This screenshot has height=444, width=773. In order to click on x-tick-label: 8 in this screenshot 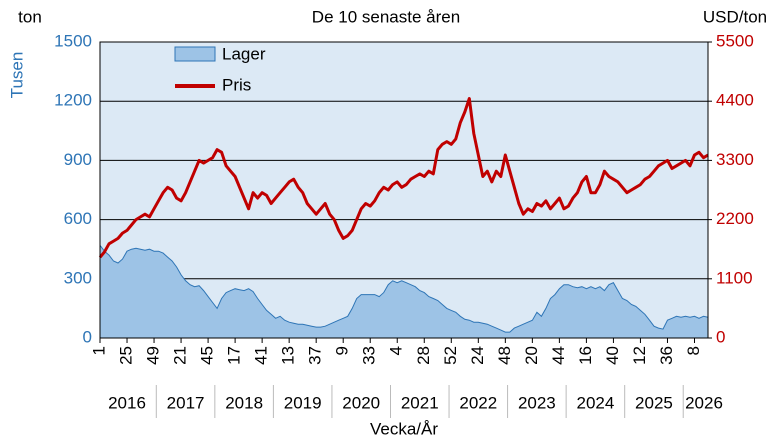, I will do `click(693, 350)`.